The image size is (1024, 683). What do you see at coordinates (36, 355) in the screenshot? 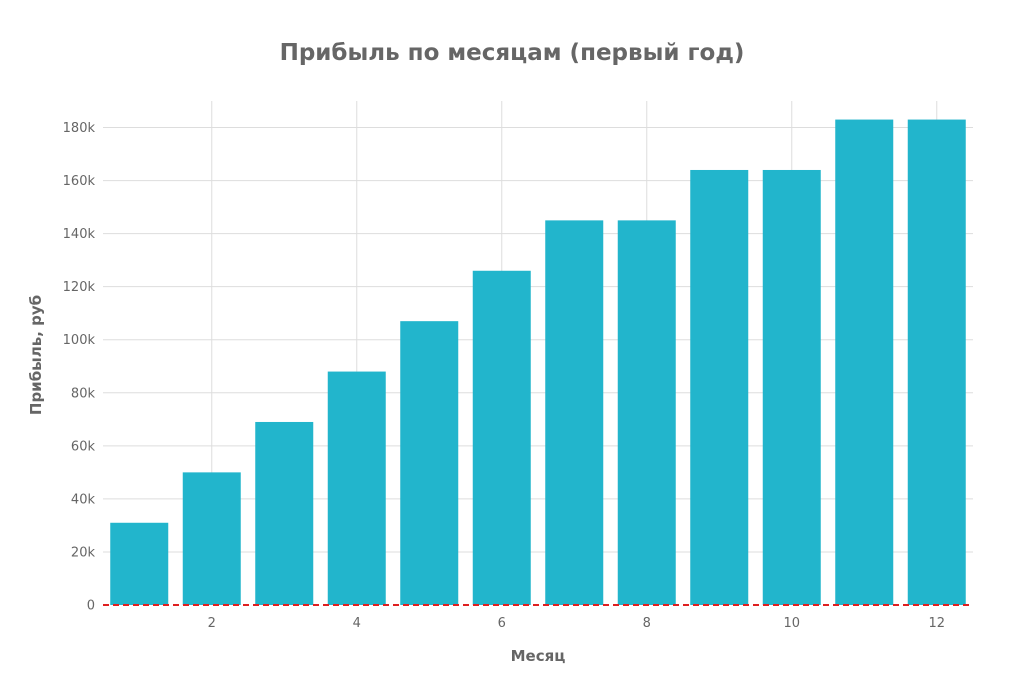
I see `y-axis-title: Прибыль, руб` at bounding box center [36, 355].